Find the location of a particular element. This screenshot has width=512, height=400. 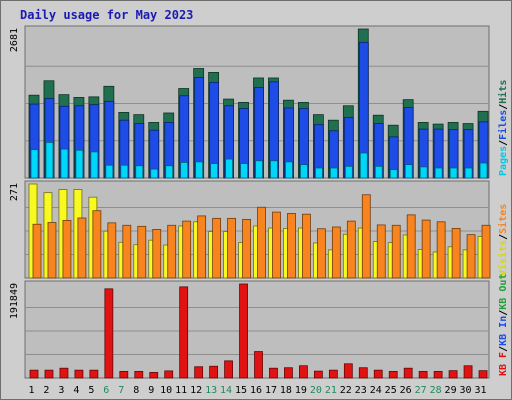

legend-bottom: KB F/KB In/KB Out is located at coordinates (503, 325).